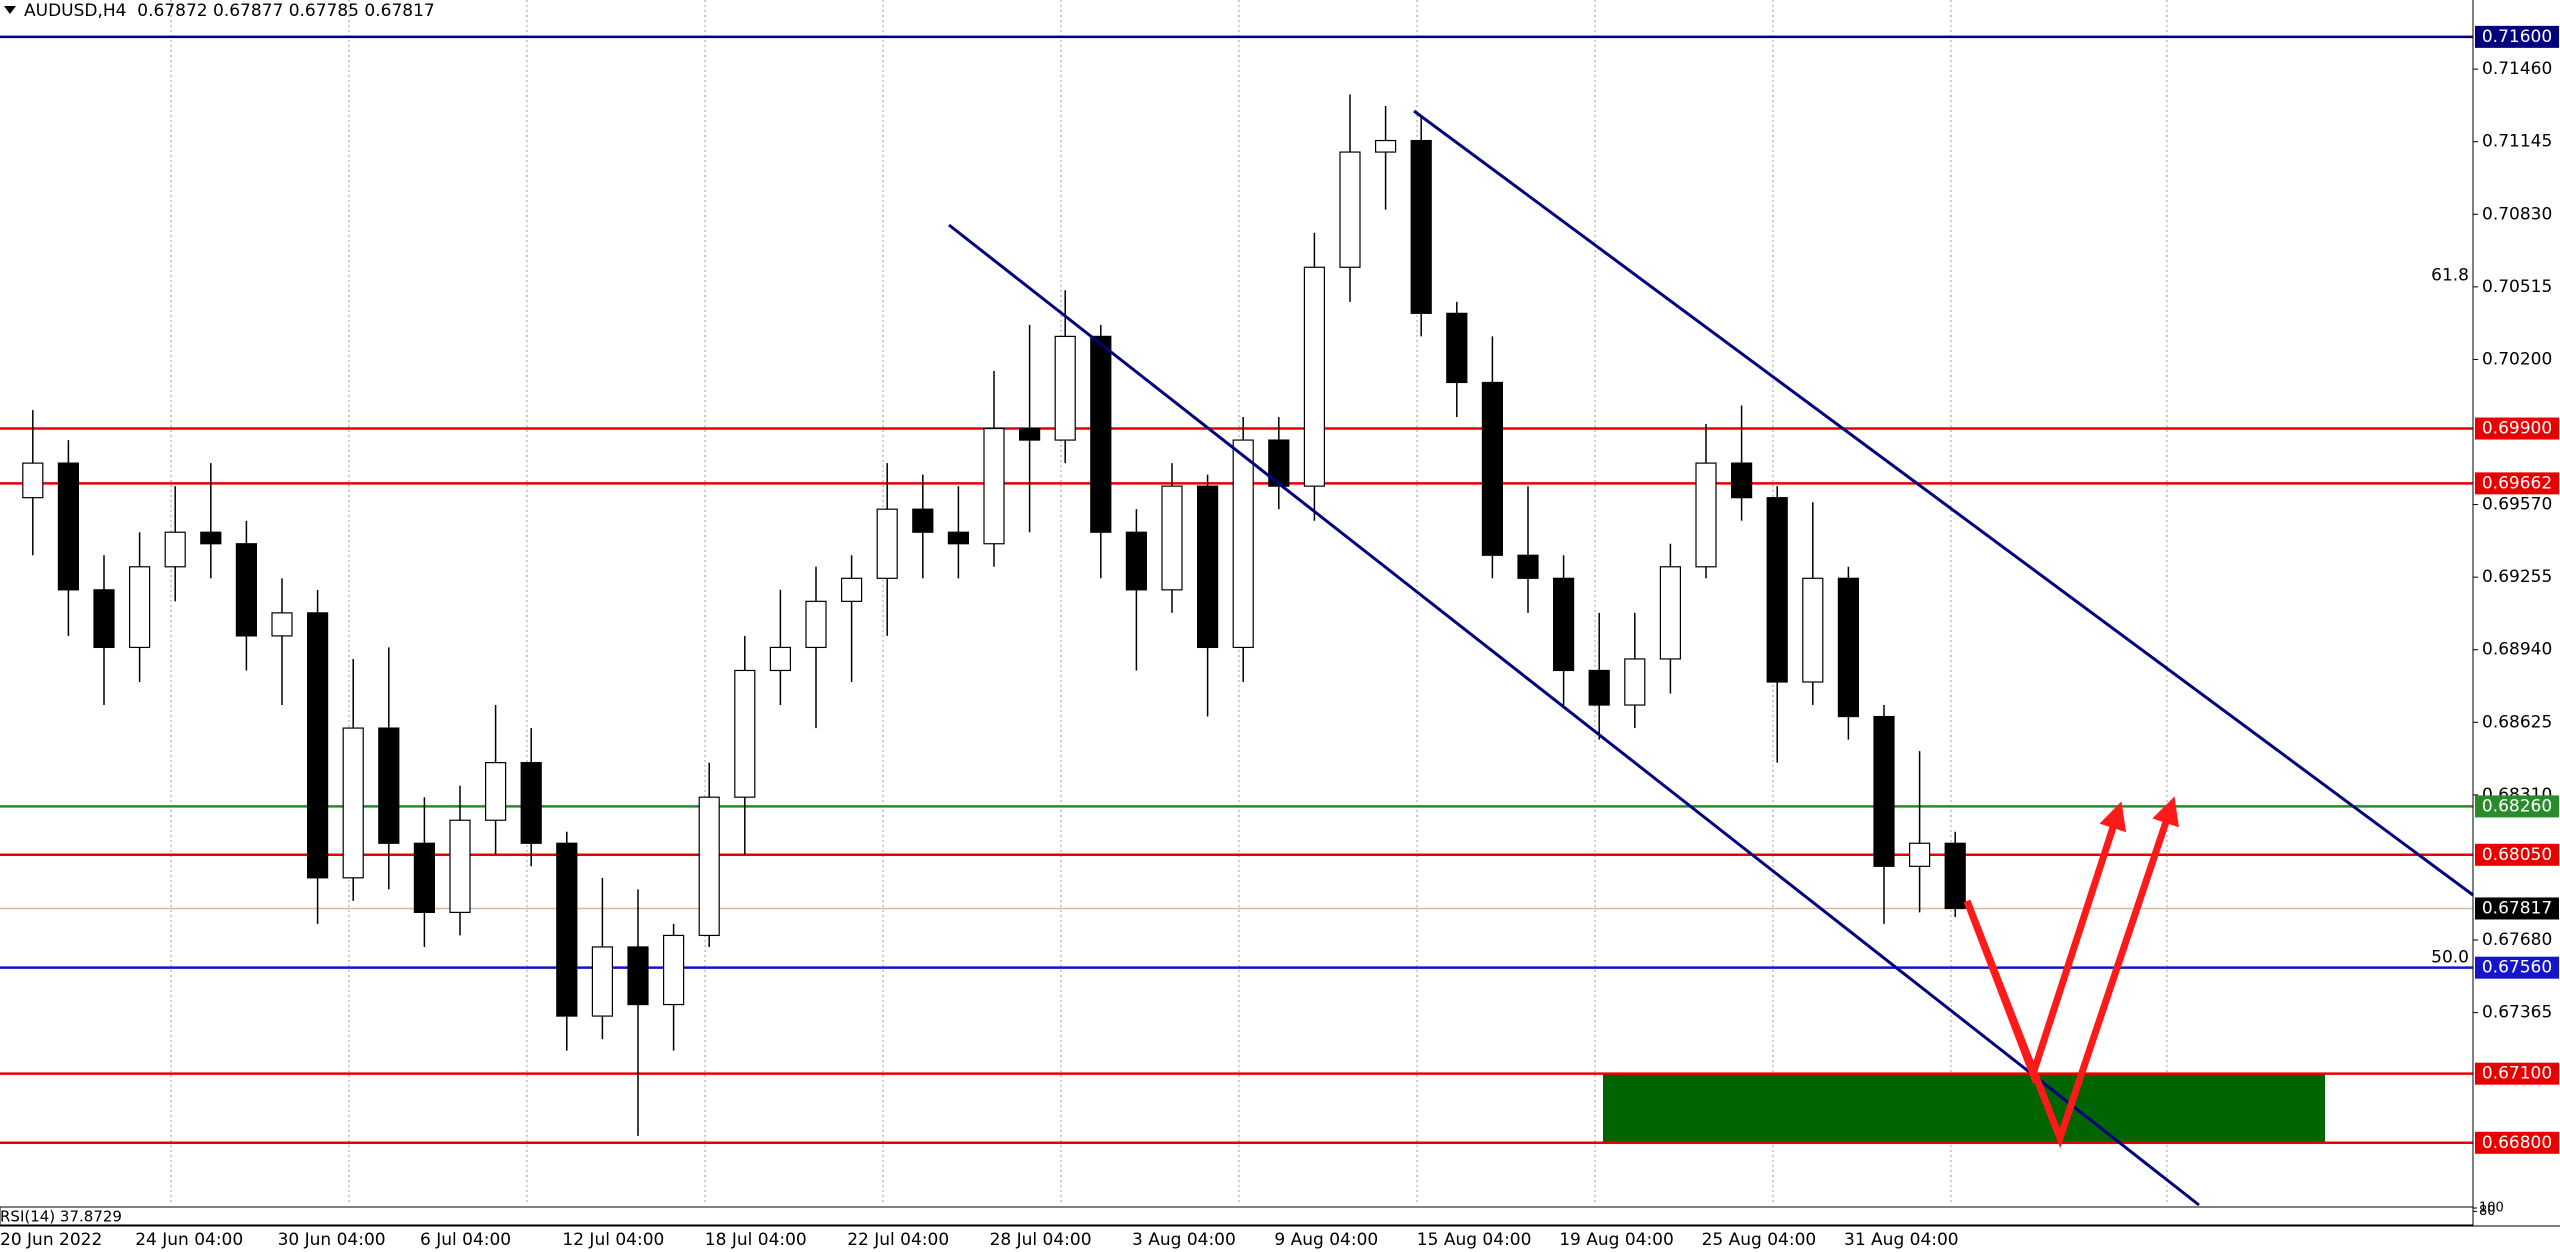 The height and width of the screenshot is (1252, 2560). Describe the element at coordinates (1616, 1240) in the screenshot. I see `x-tick-label: 19 Aug 04:00` at that location.